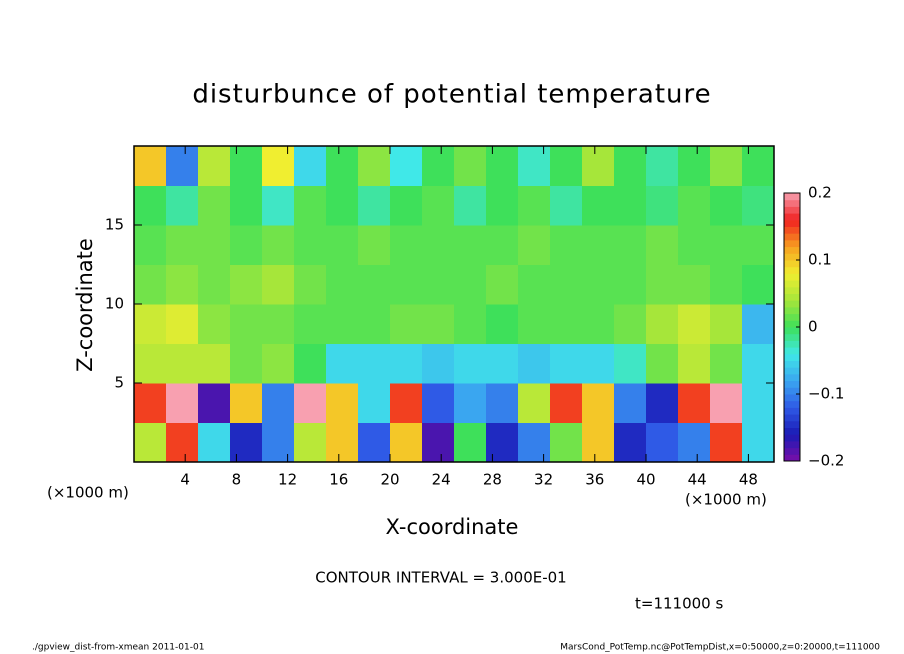 This screenshot has width=904, height=654. What do you see at coordinates (726, 500) in the screenshot?
I see `x-unit: (×1000 m)` at bounding box center [726, 500].